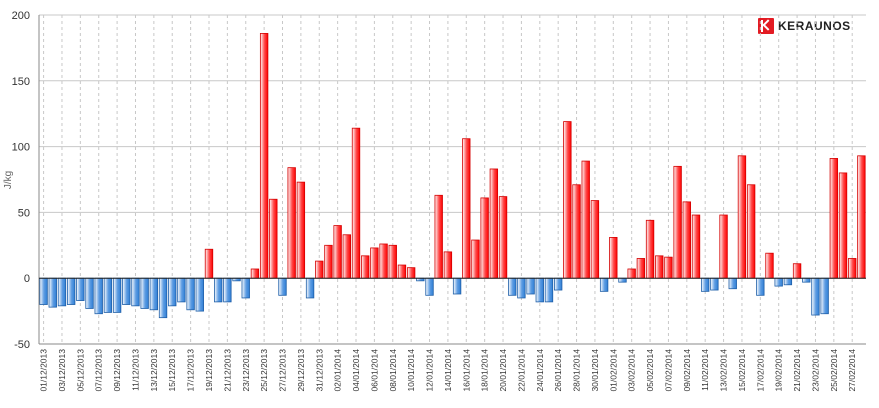 The height and width of the screenshot is (408, 879). Describe the element at coordinates (154, 370) in the screenshot. I see `x-tick-label: 13/12/2013` at that location.